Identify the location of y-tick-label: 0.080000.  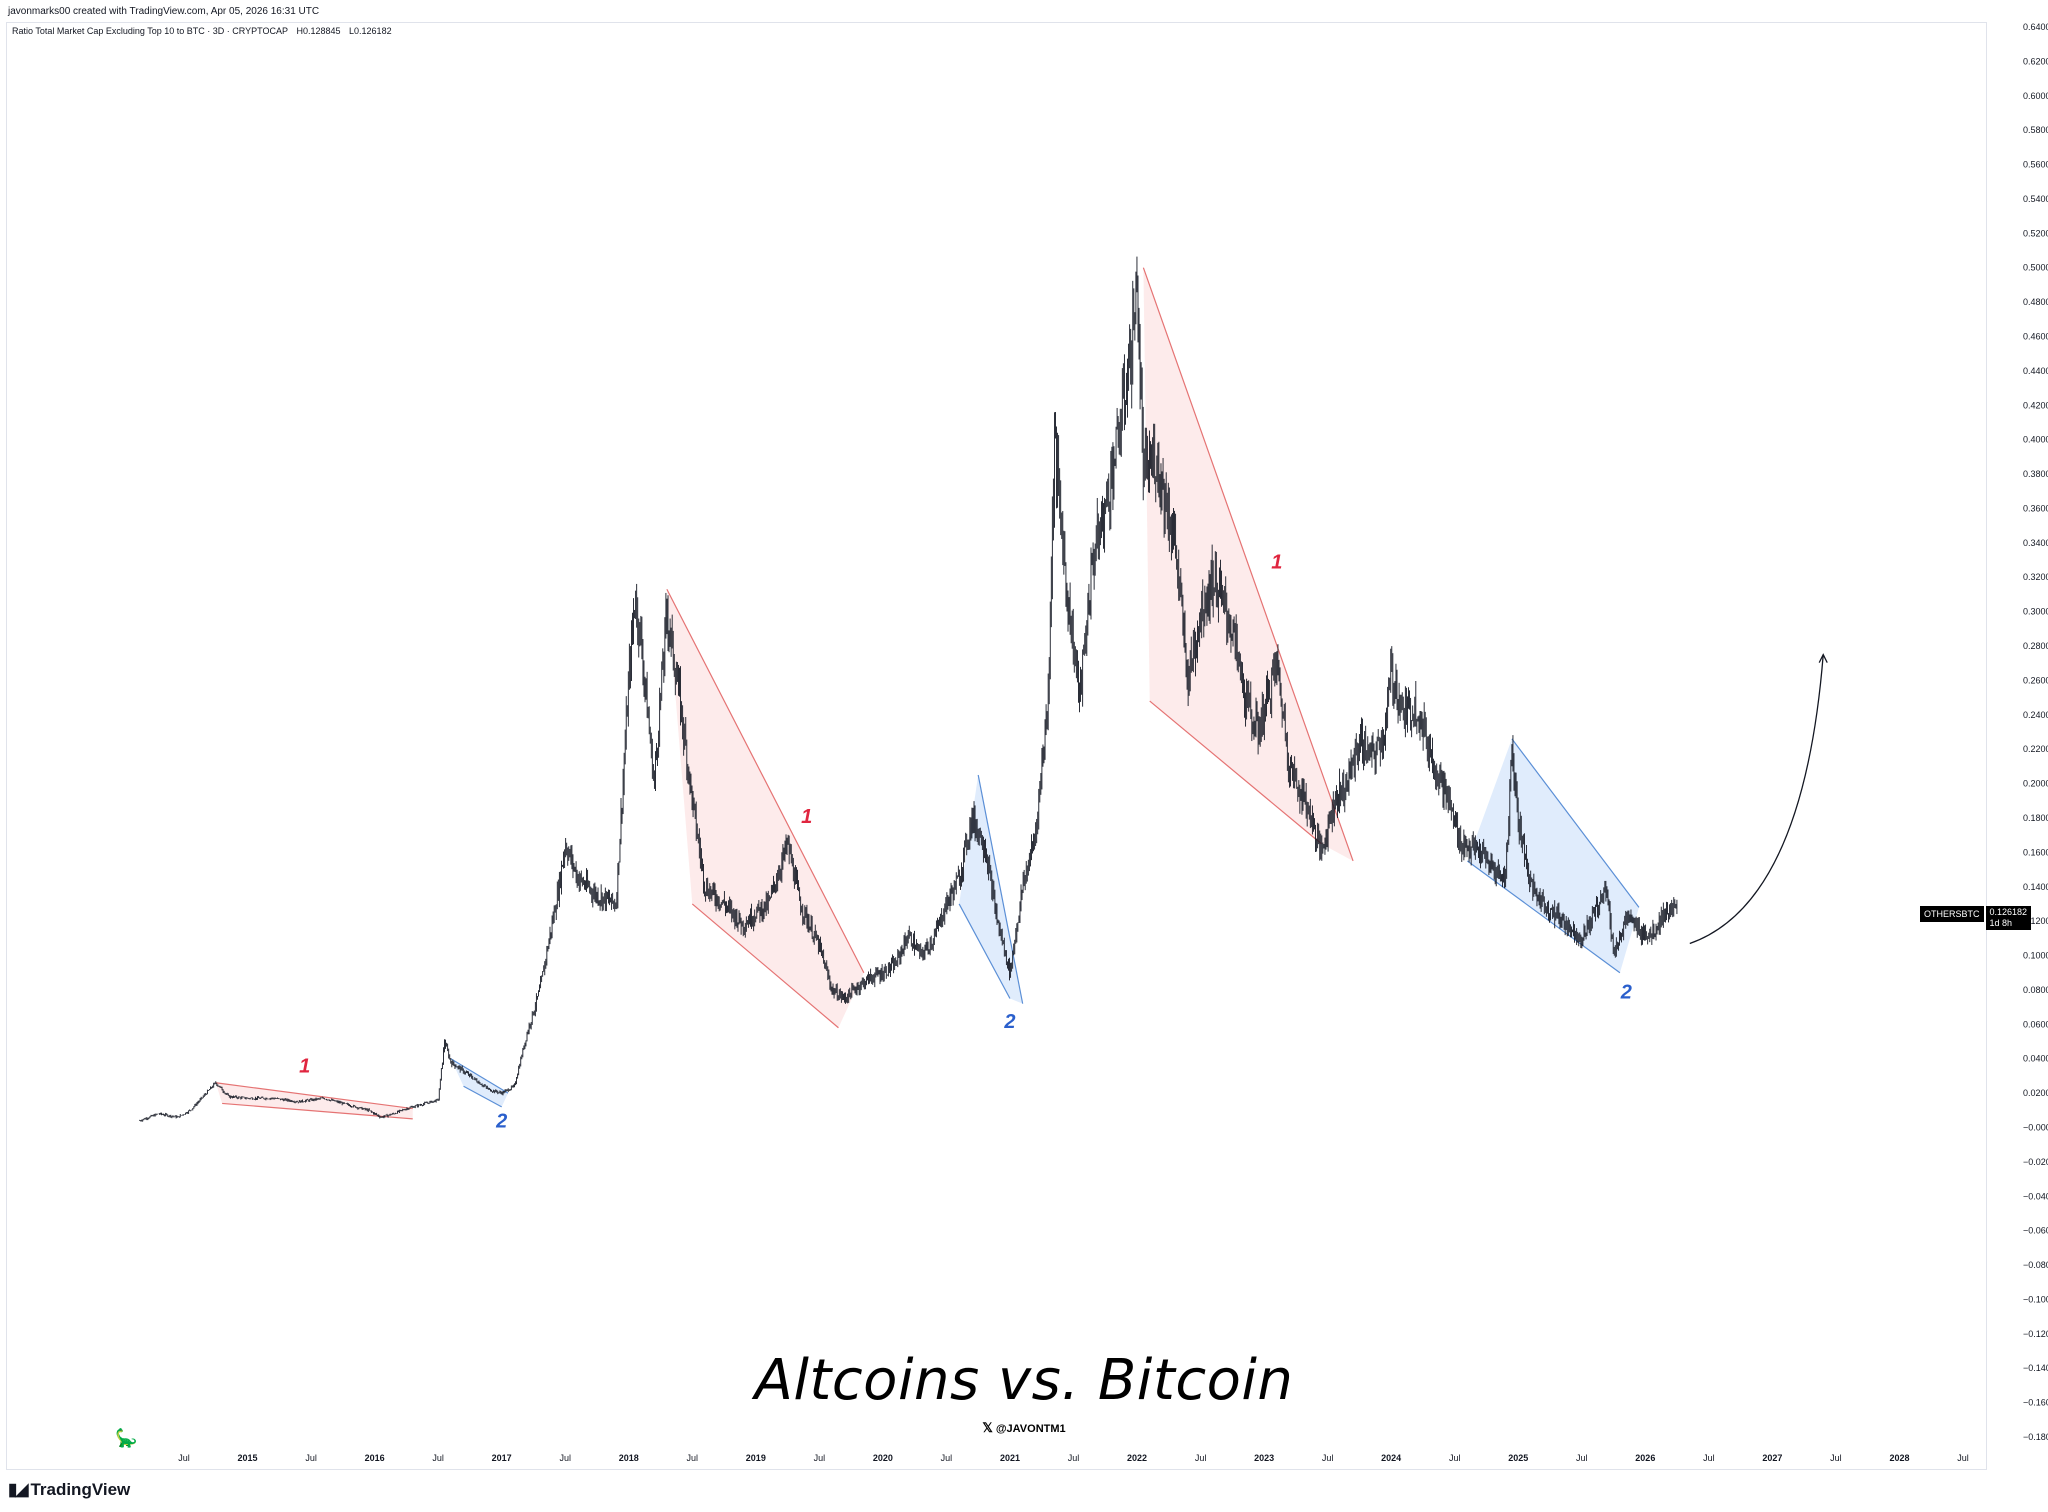
(2035, 990).